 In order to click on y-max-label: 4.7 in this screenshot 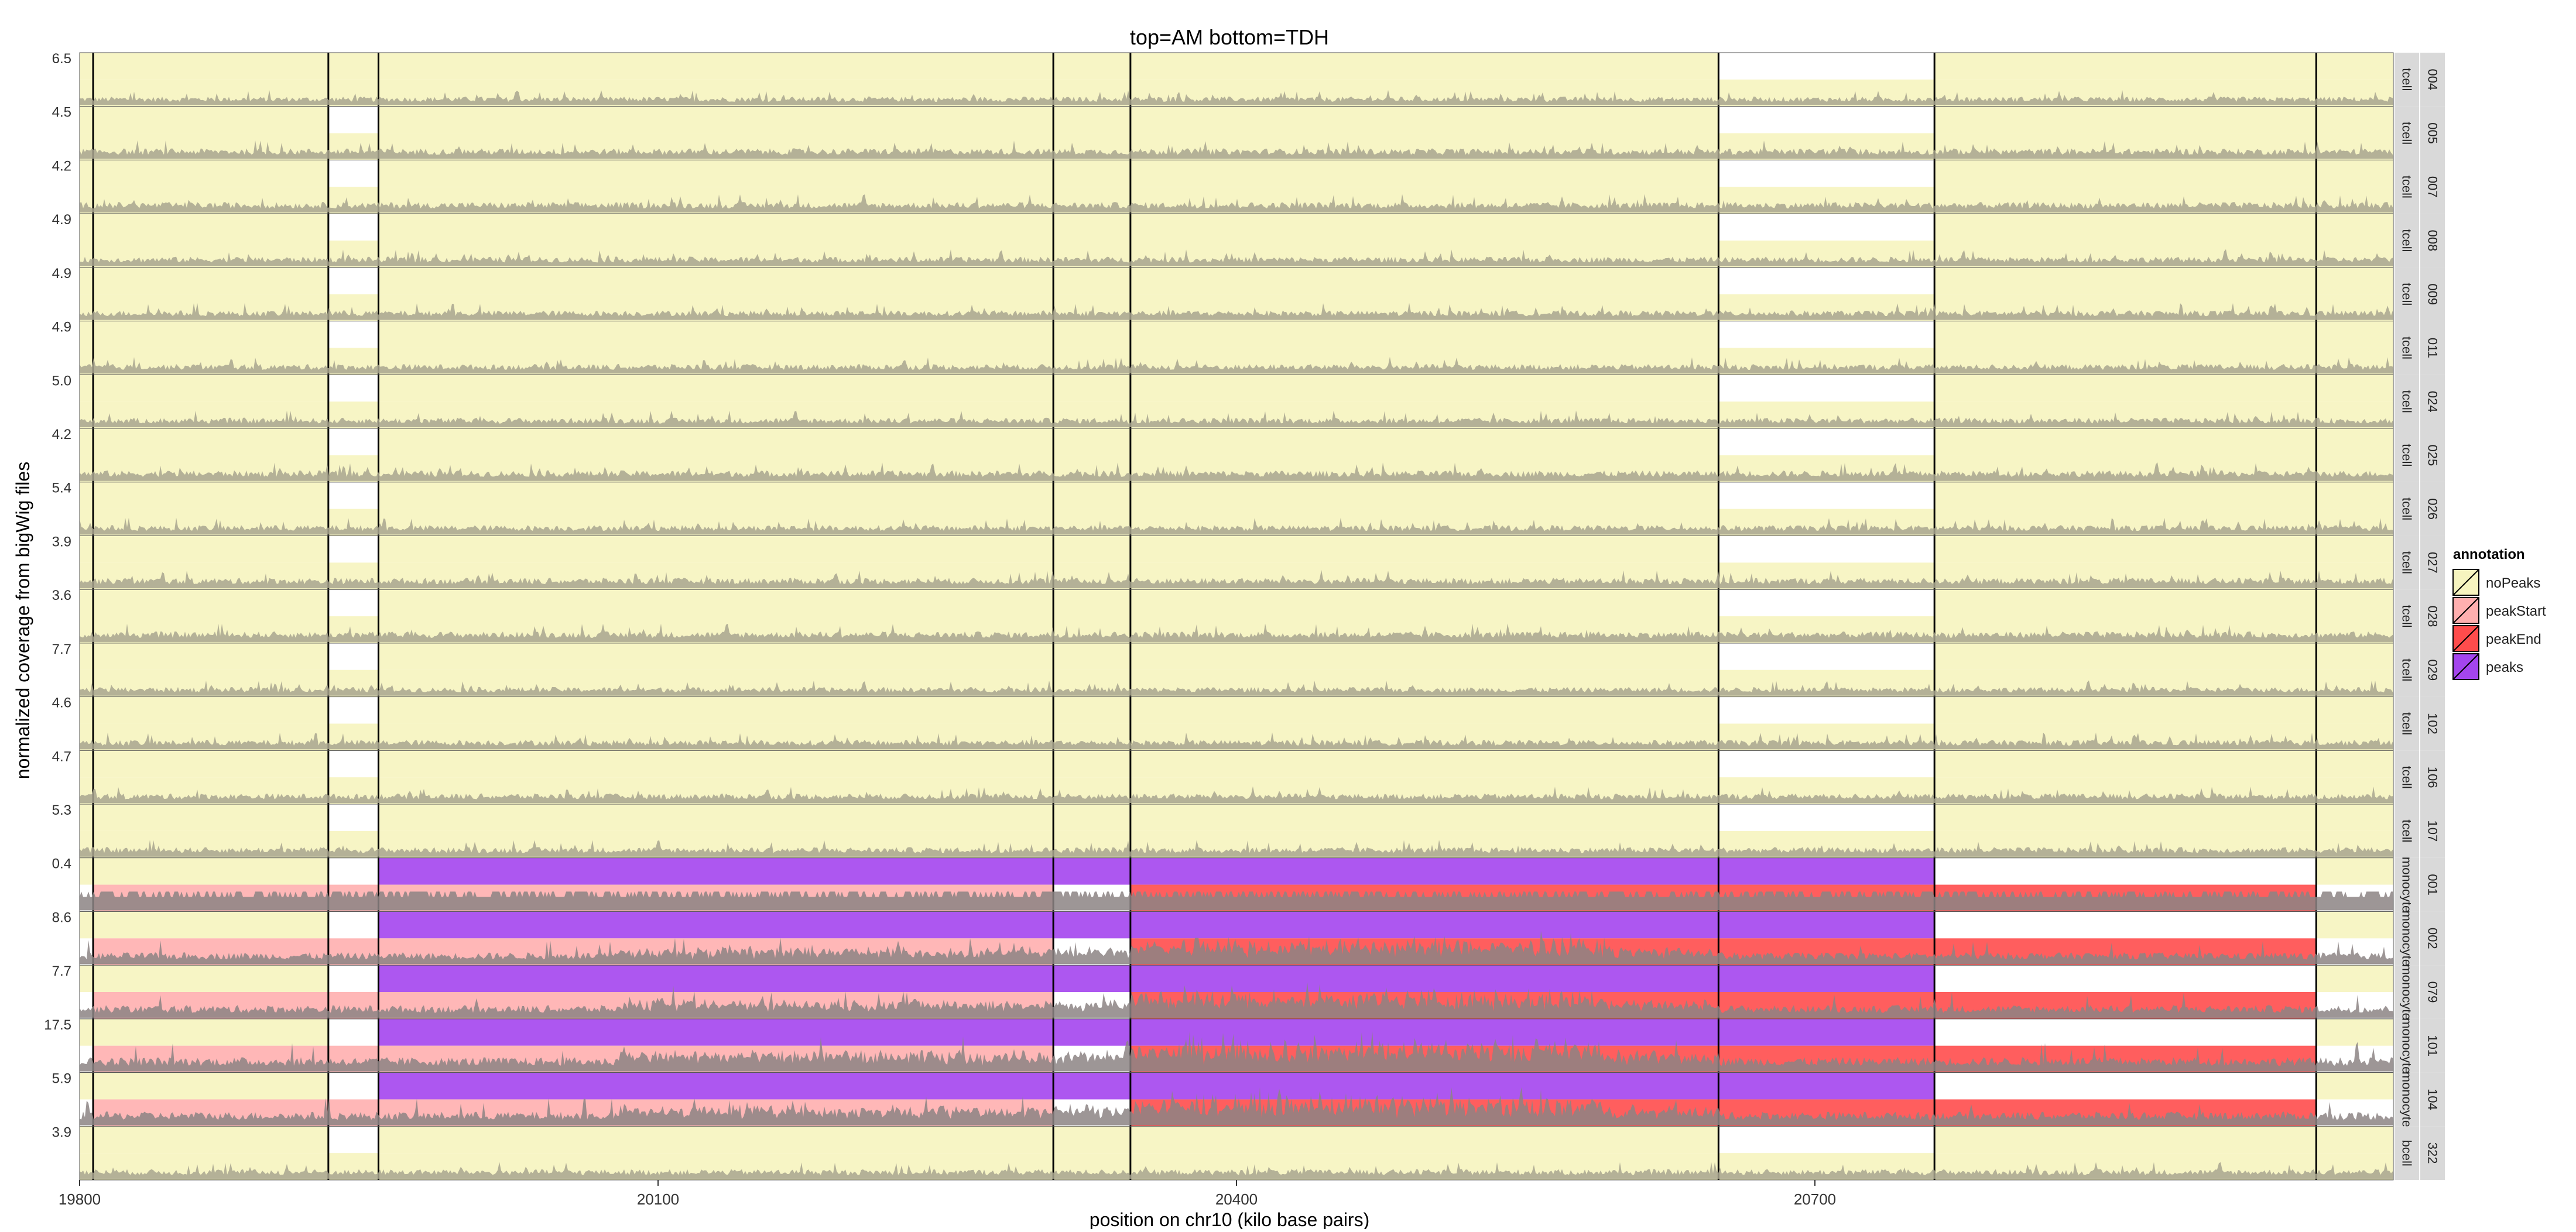, I will do `click(61, 756)`.